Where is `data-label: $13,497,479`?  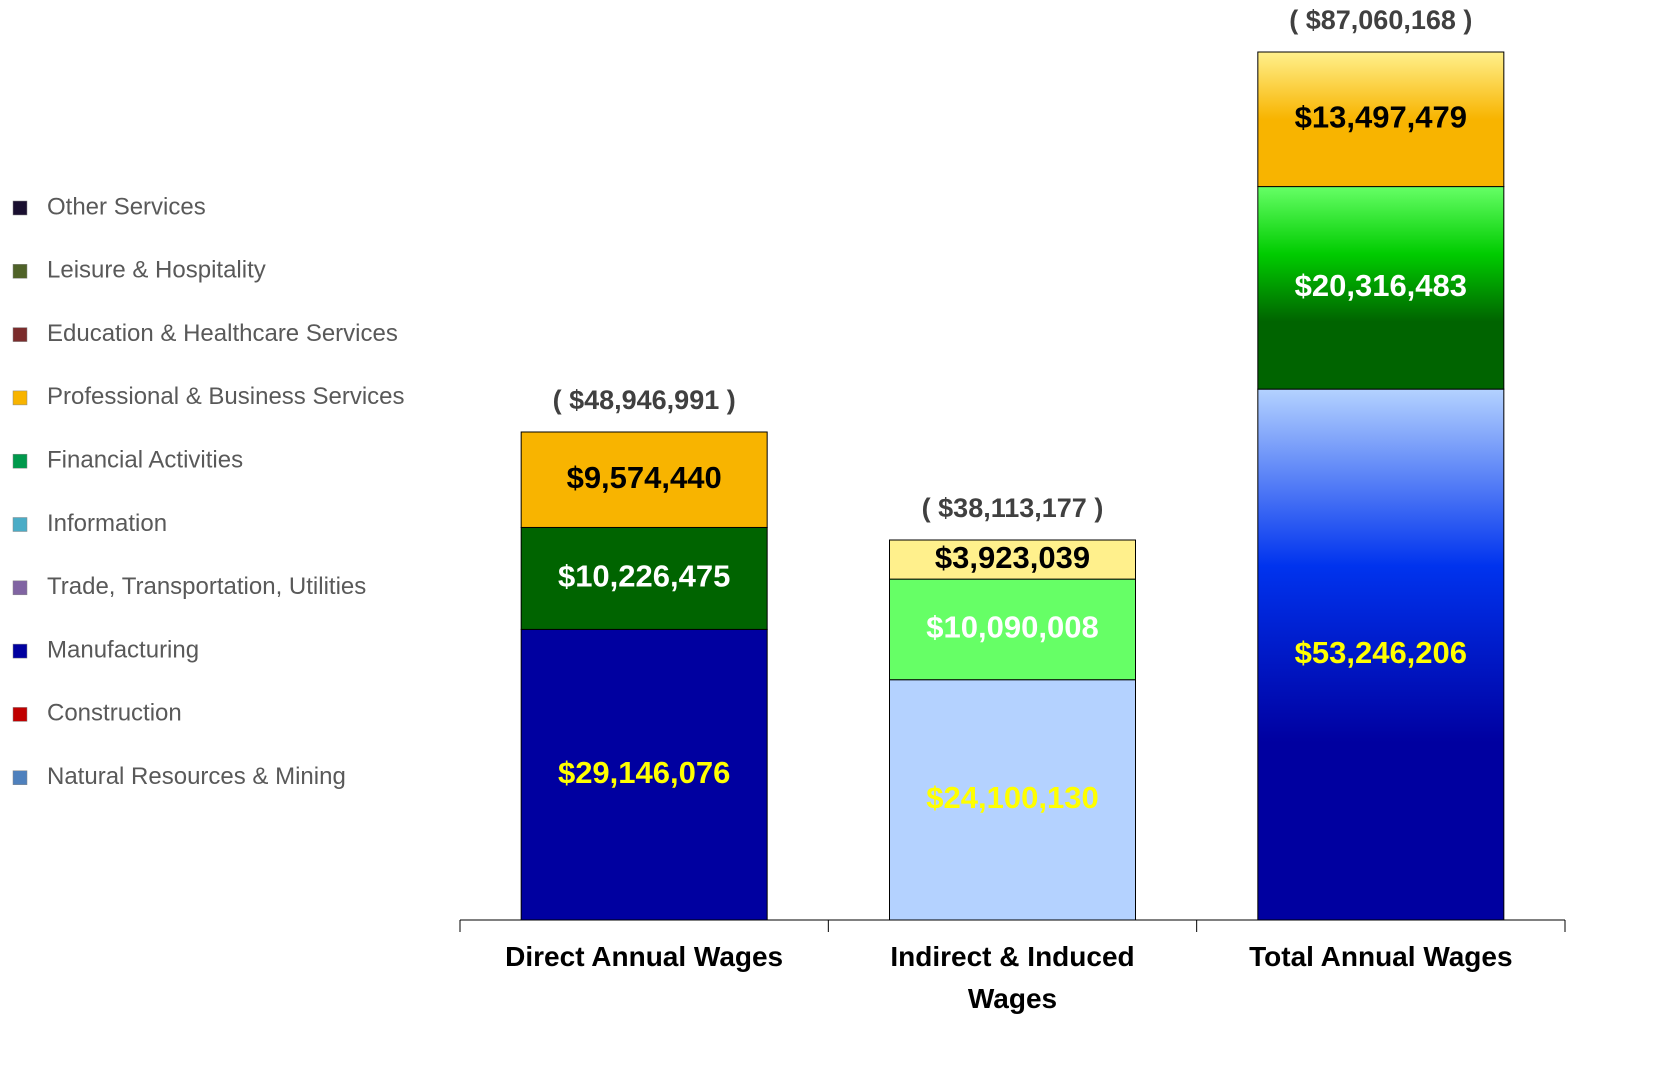
data-label: $13,497,479 is located at coordinates (1381, 116).